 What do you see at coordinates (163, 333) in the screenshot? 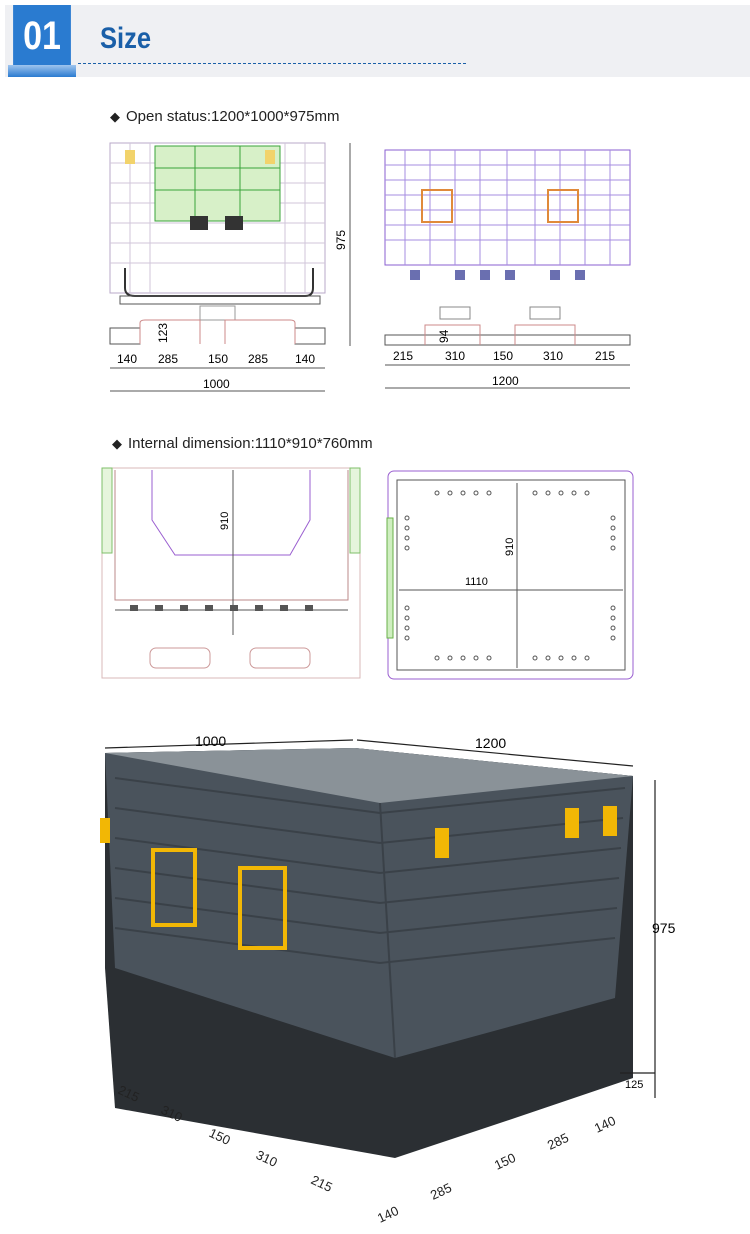
I see `foot-height-dim: 123` at bounding box center [163, 333].